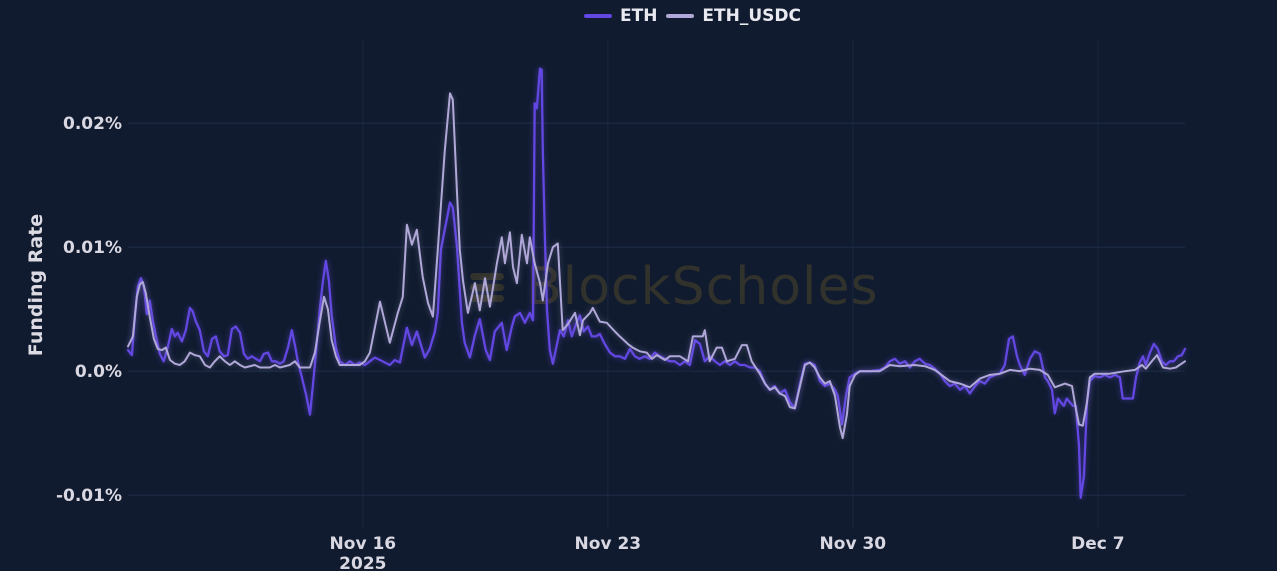 Image resolution: width=1277 pixels, height=571 pixels. Describe the element at coordinates (92, 124) in the screenshot. I see `y-tick-label: 0.02%` at that location.